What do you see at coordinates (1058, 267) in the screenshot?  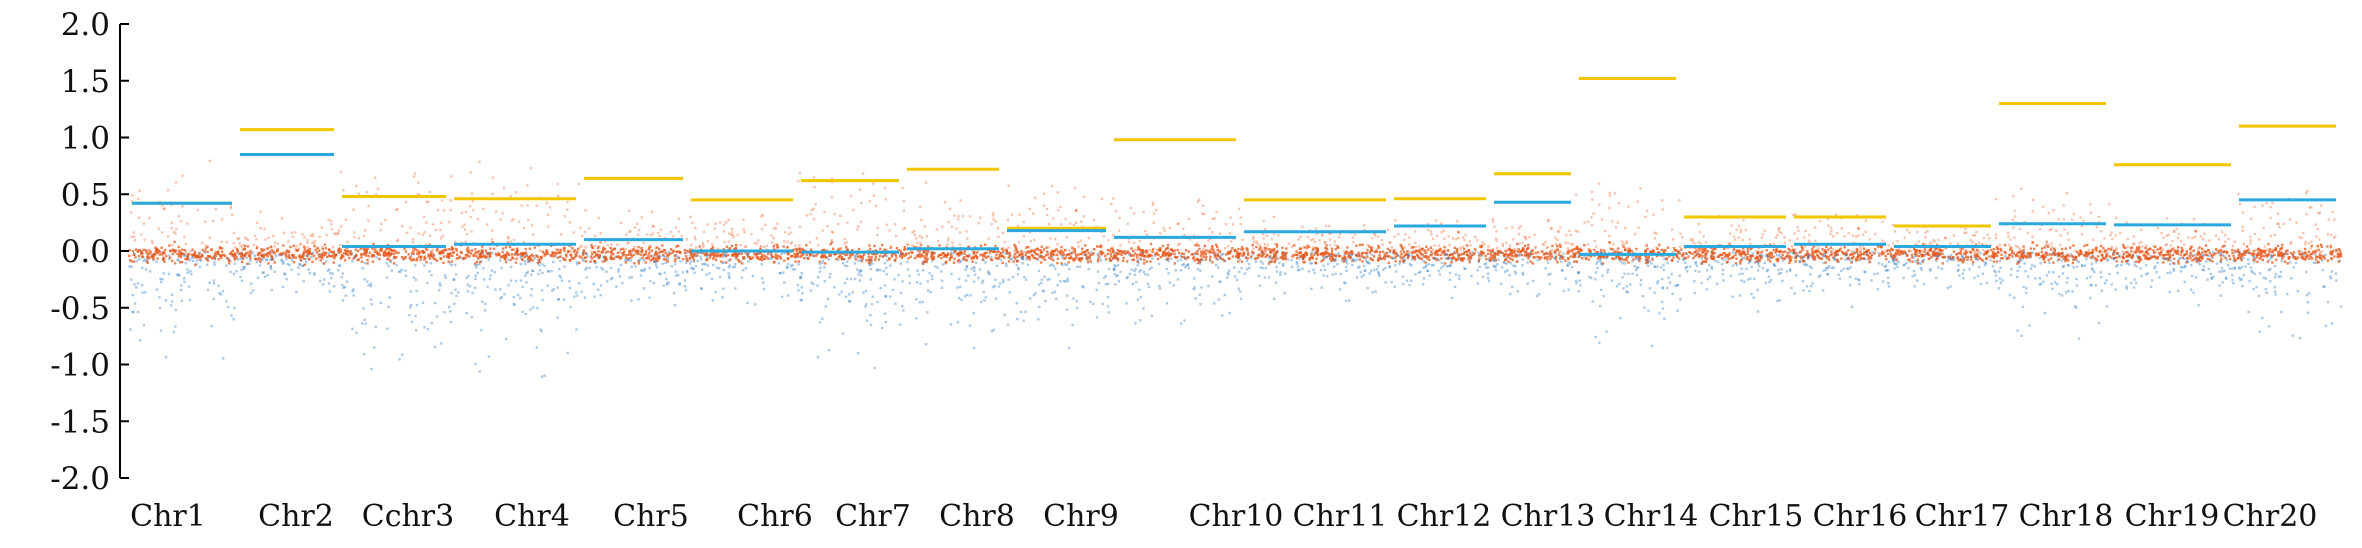 I see `points-chr9` at bounding box center [1058, 267].